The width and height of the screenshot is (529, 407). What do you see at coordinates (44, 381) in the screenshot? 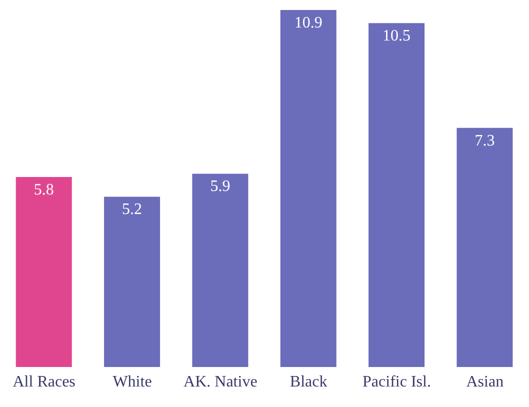
I see `x-tick-label: All Races` at bounding box center [44, 381].